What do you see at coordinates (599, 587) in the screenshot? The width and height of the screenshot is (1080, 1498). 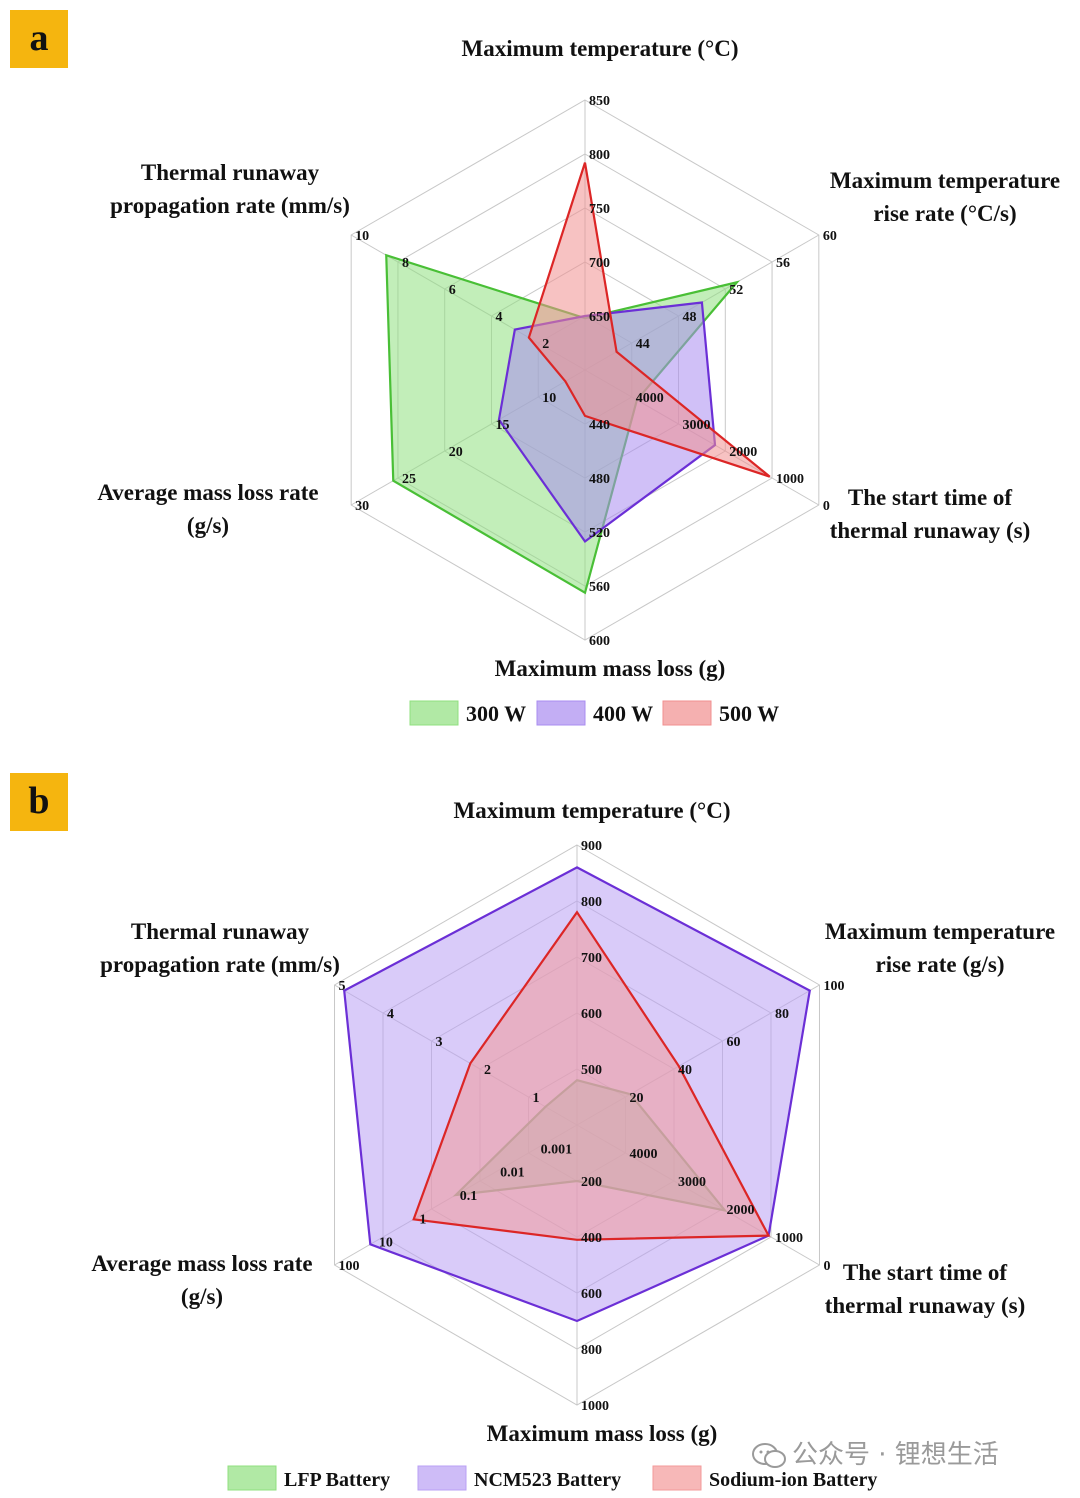 I see `tick-label: 560` at bounding box center [599, 587].